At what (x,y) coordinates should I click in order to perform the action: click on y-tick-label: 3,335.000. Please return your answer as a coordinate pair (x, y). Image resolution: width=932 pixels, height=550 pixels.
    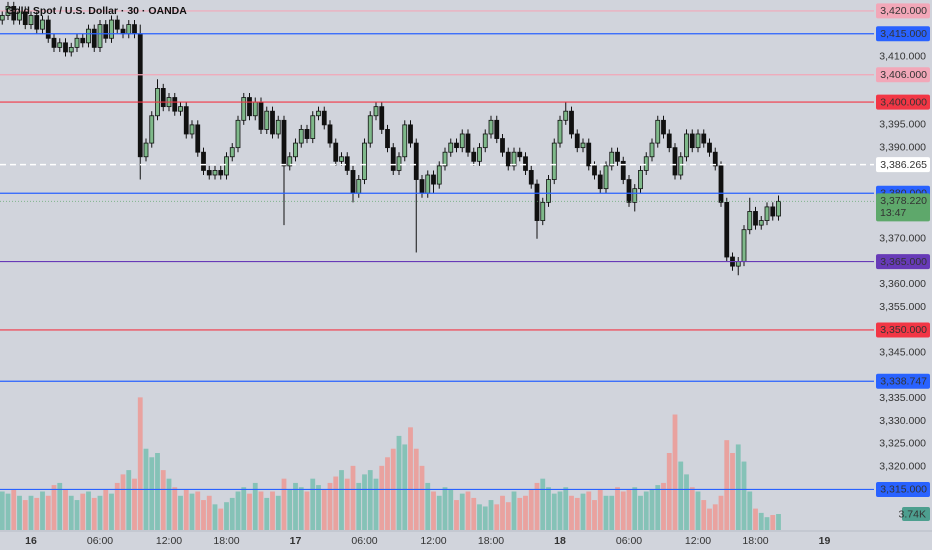
    Looking at the image, I should click on (902, 398).